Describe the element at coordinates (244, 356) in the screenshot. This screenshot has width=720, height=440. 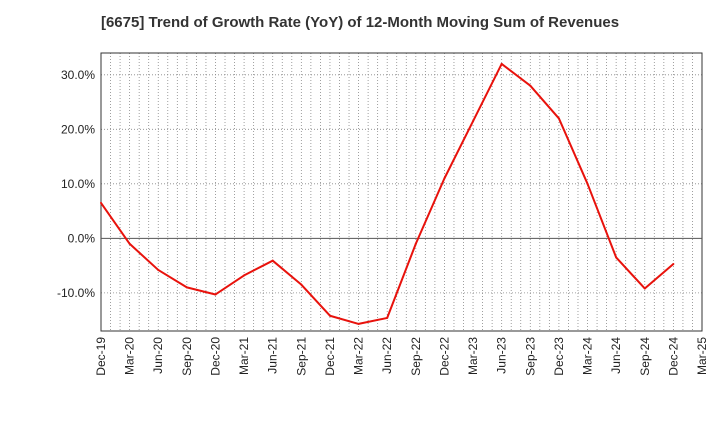
I see `x-tick-label: Mar-21` at that location.